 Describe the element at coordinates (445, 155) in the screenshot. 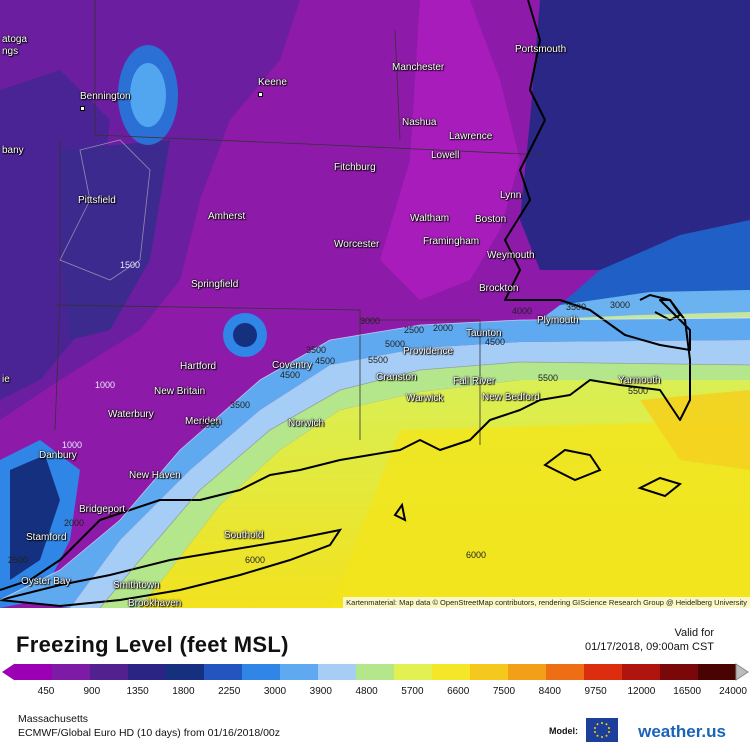

I see `city-label: Lowell` at that location.